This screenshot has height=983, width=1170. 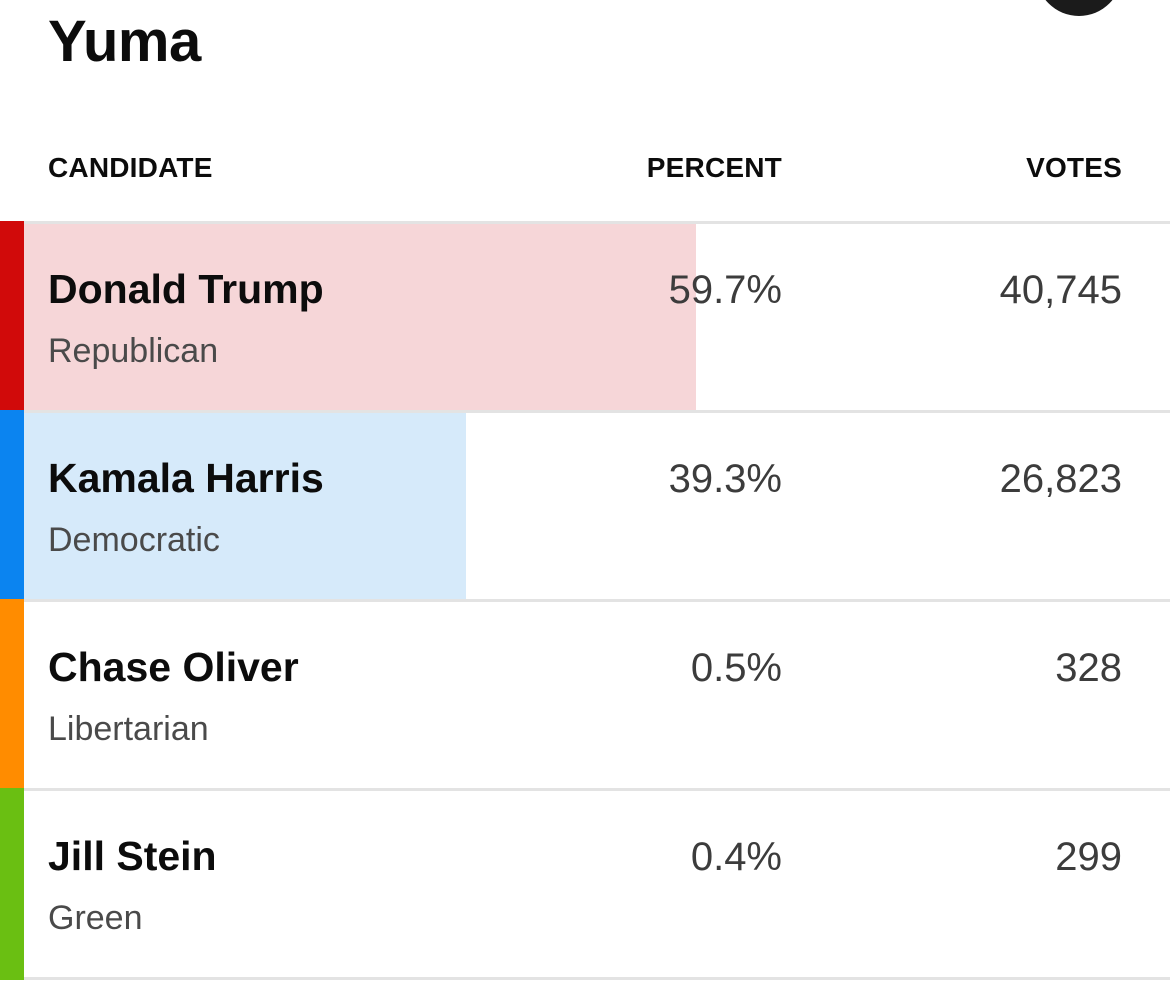 I want to click on candidate-party: Republican, so click(x=133, y=351).